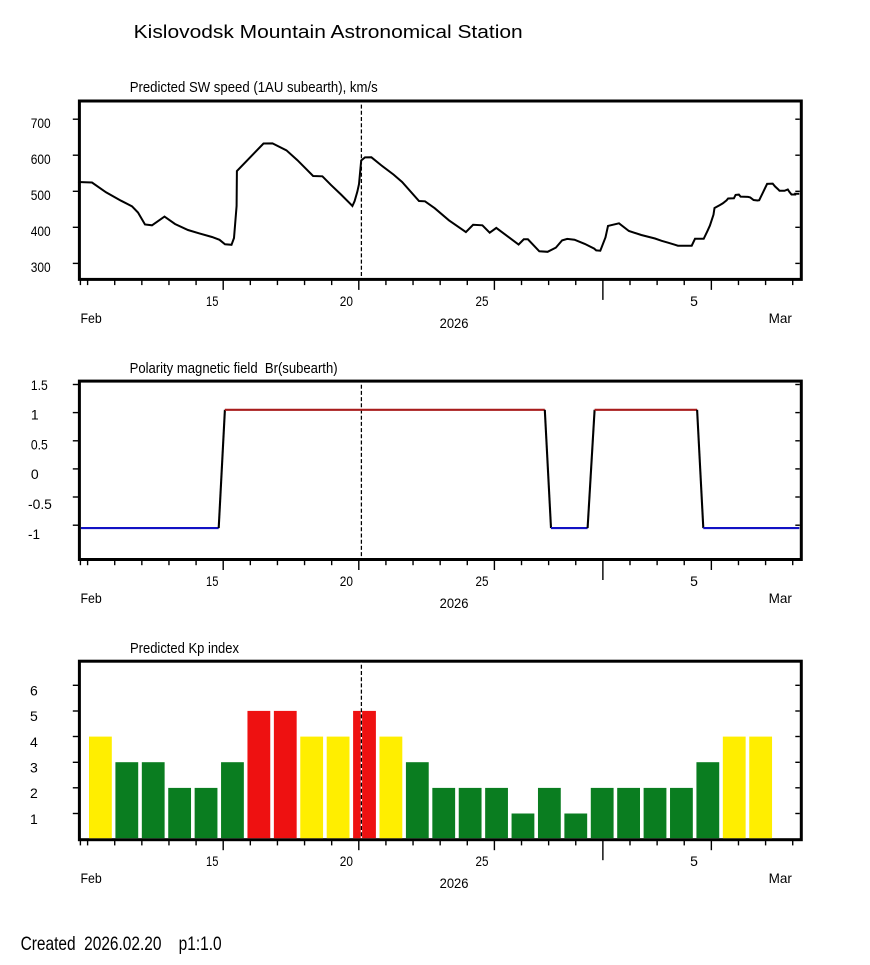 This screenshot has height=965, width=870. What do you see at coordinates (41, 267) in the screenshot?
I see `svg-text: 300` at bounding box center [41, 267].